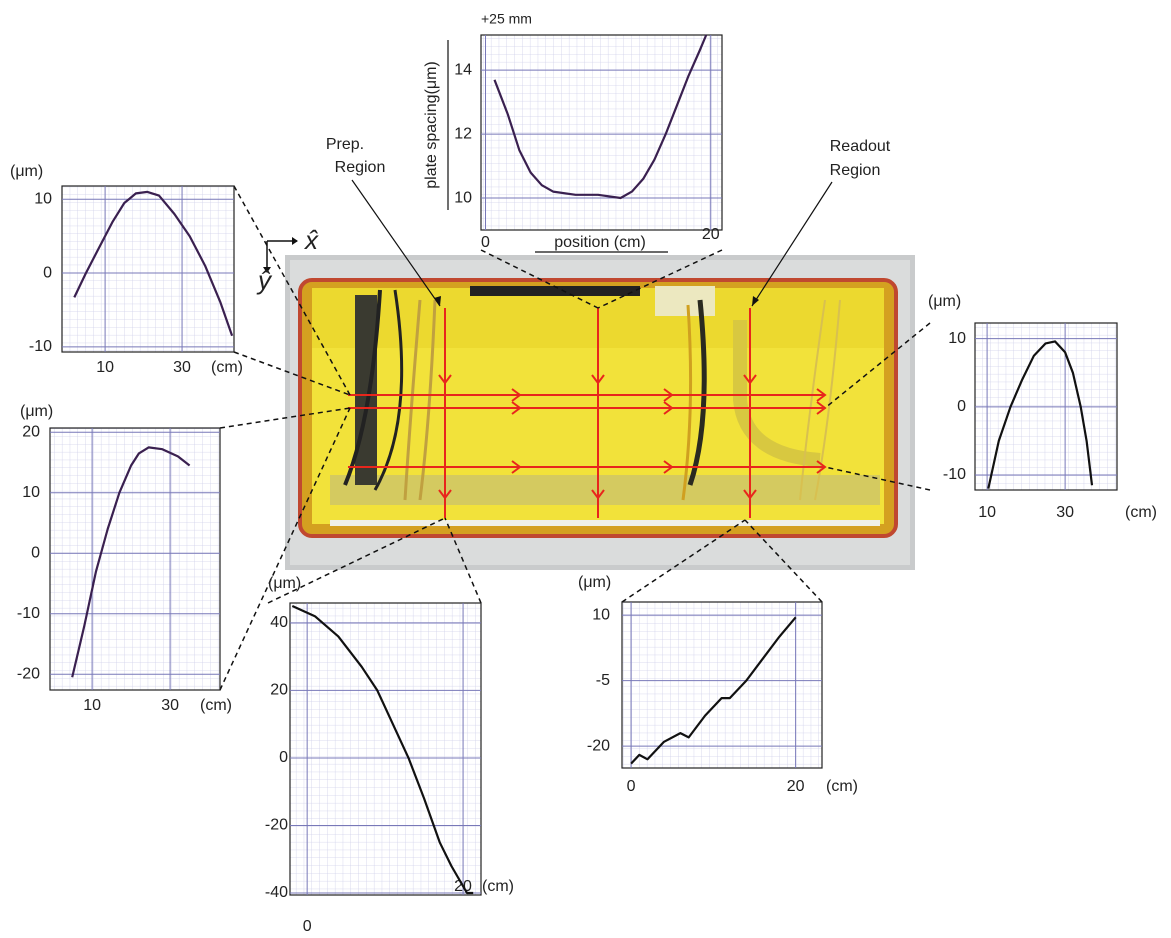 The image size is (1171, 938). What do you see at coordinates (506, 19) in the screenshot?
I see `annotation: +25 mm` at bounding box center [506, 19].